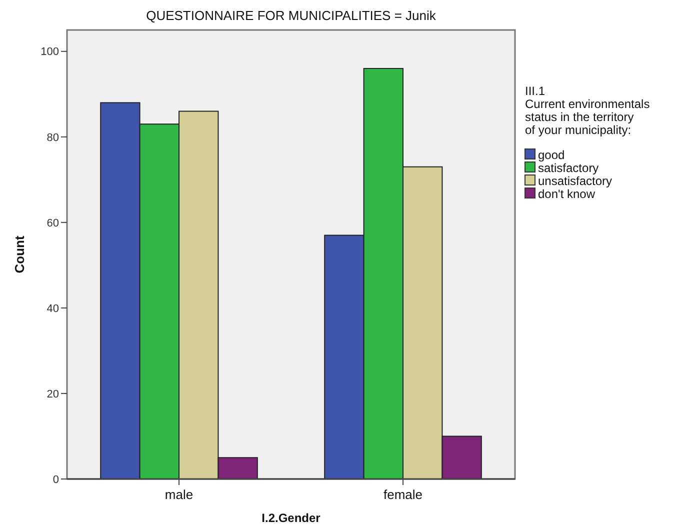 The image size is (696, 530). Describe the element at coordinates (568, 168) in the screenshot. I see `legend-label: satisfactory` at that location.